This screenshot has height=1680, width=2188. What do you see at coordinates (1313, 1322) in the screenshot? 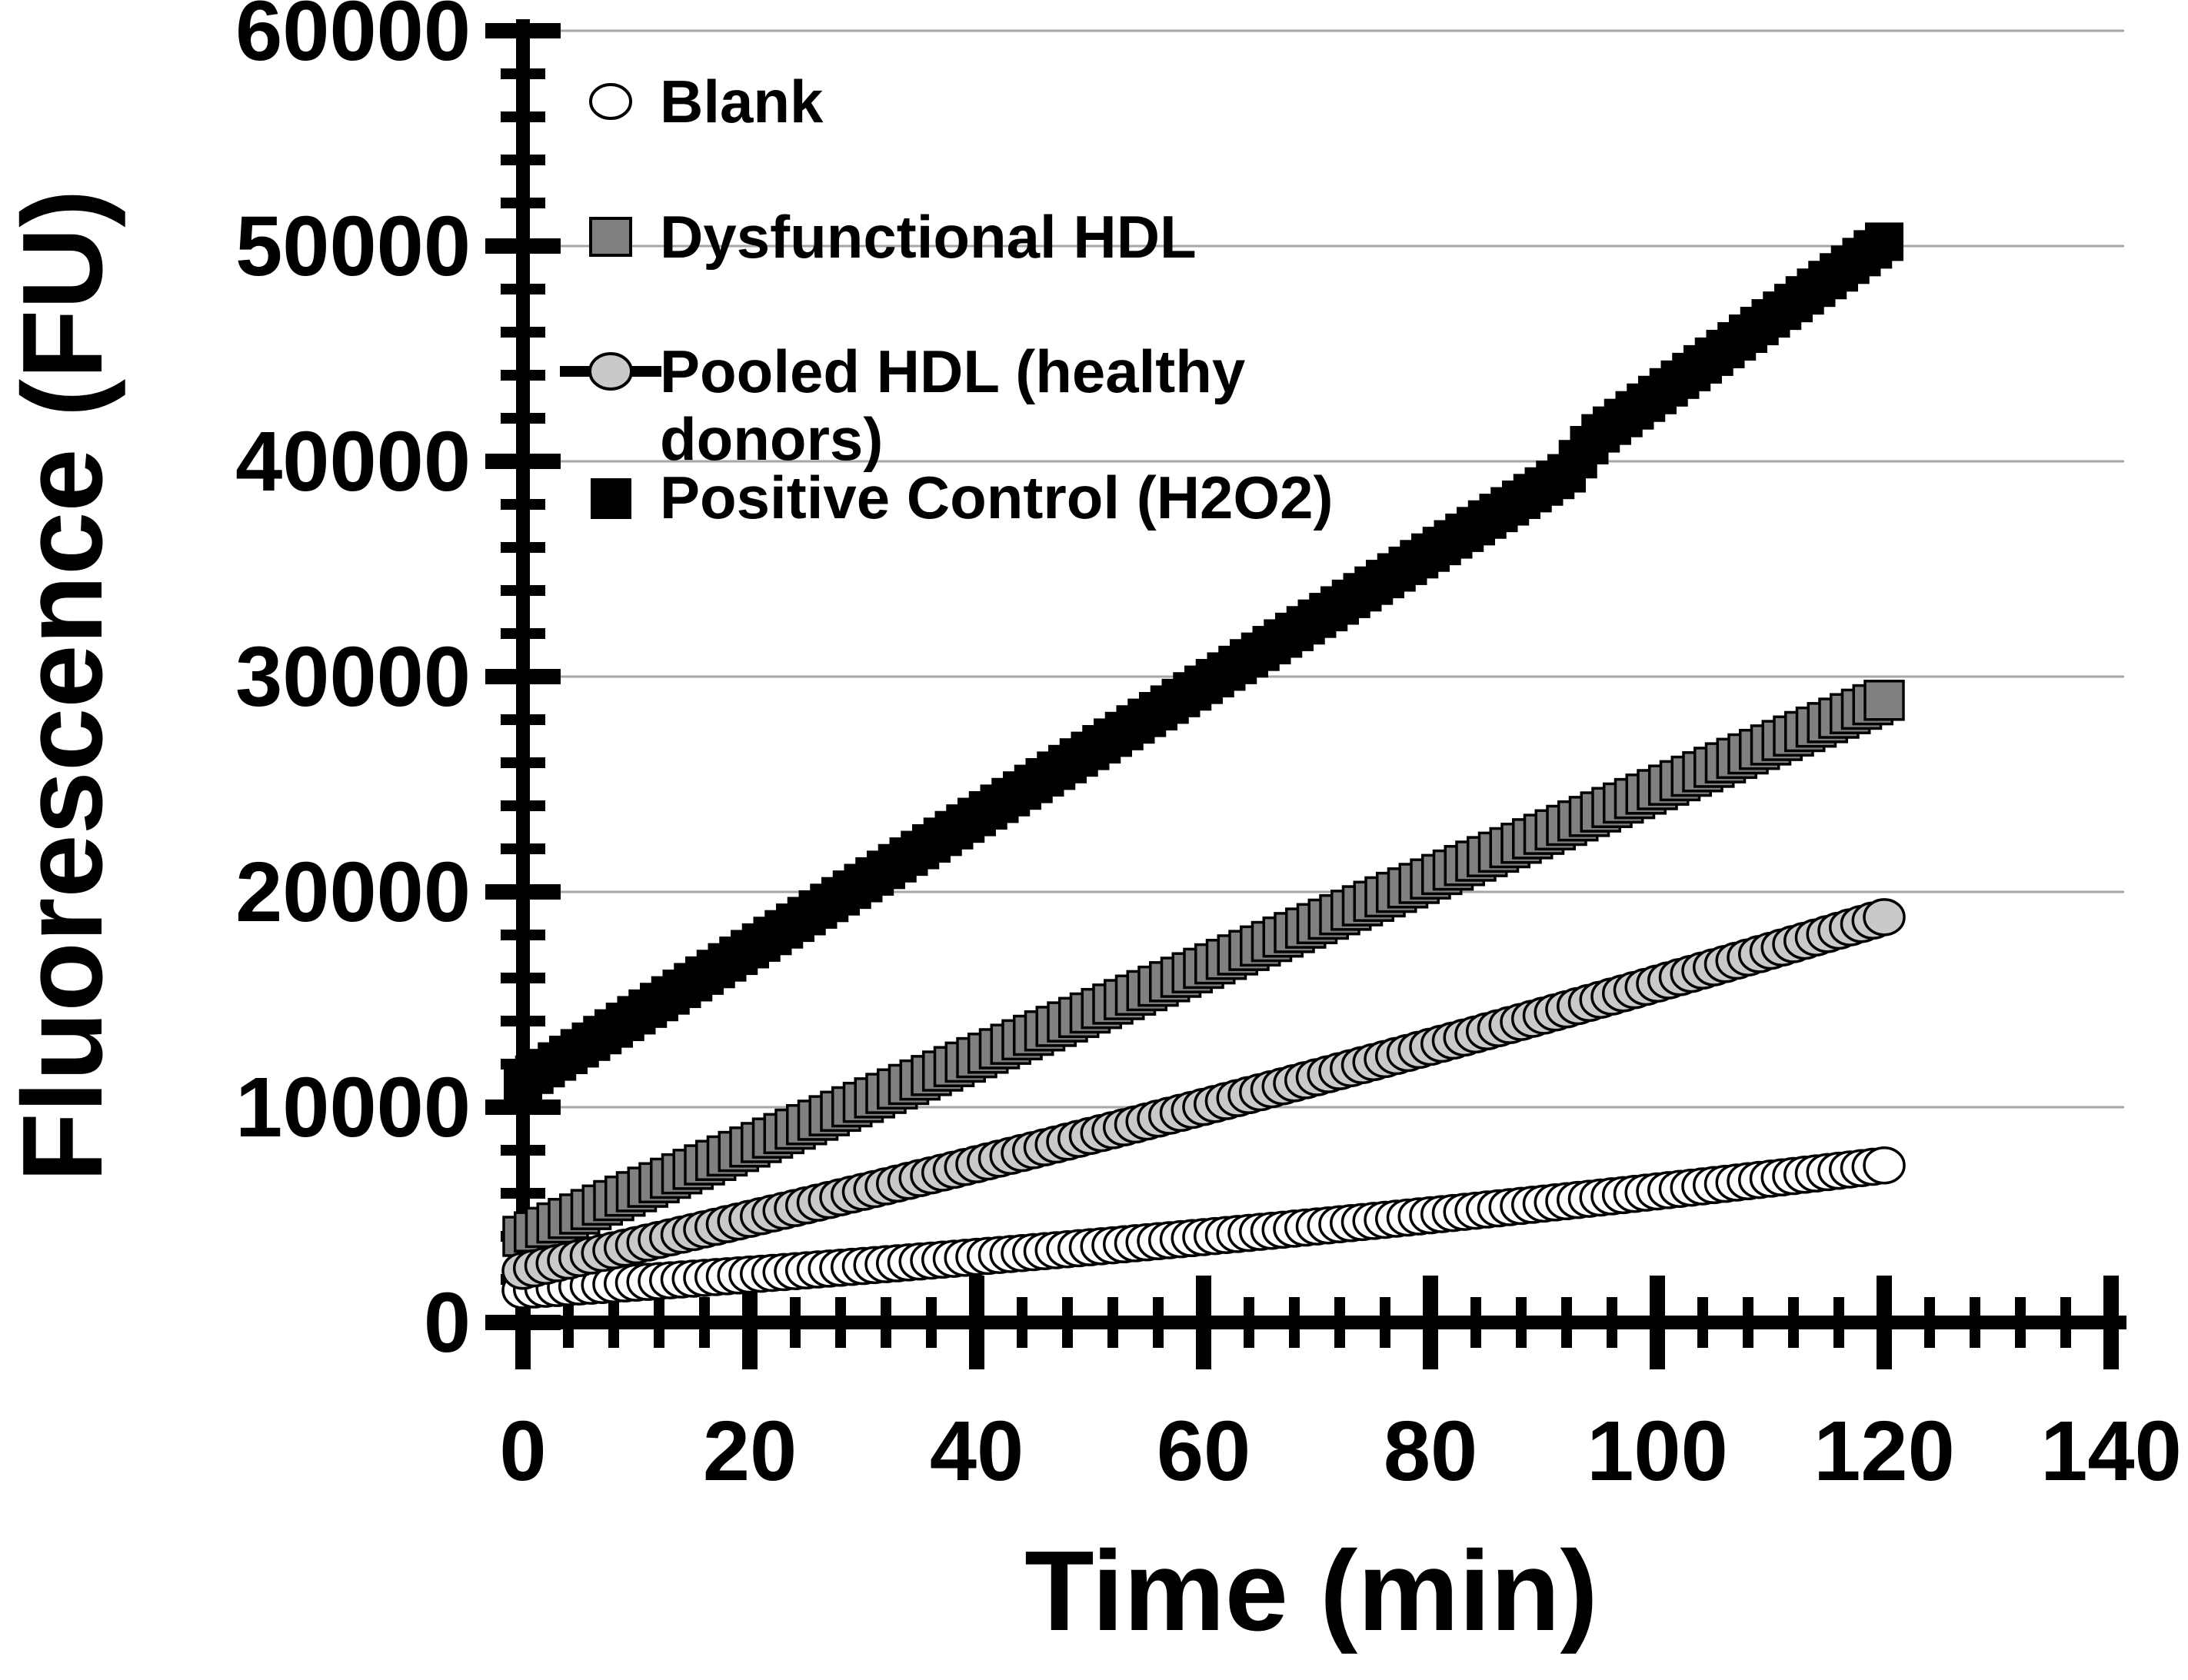
I see `x-axis-line` at bounding box center [1313, 1322].